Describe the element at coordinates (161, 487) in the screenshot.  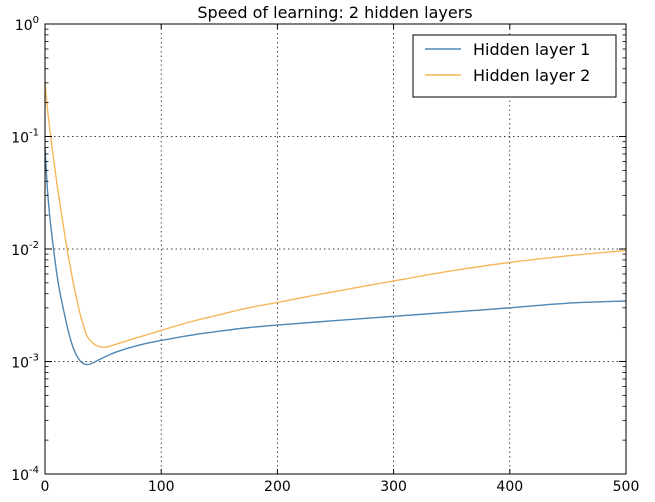
I see `x-tick-label: 100` at that location.